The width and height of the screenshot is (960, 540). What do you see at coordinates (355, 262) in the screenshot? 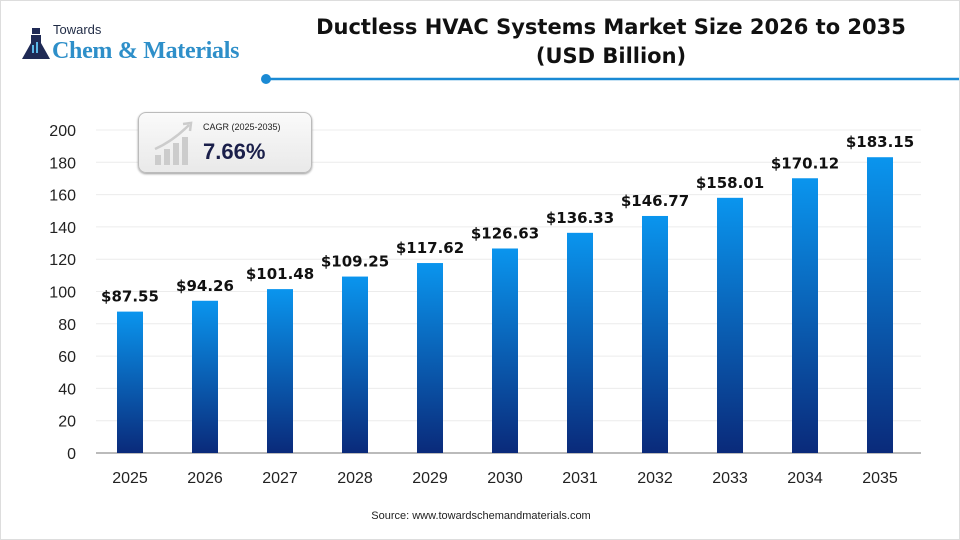
I see `data-label: $109.25` at bounding box center [355, 262].